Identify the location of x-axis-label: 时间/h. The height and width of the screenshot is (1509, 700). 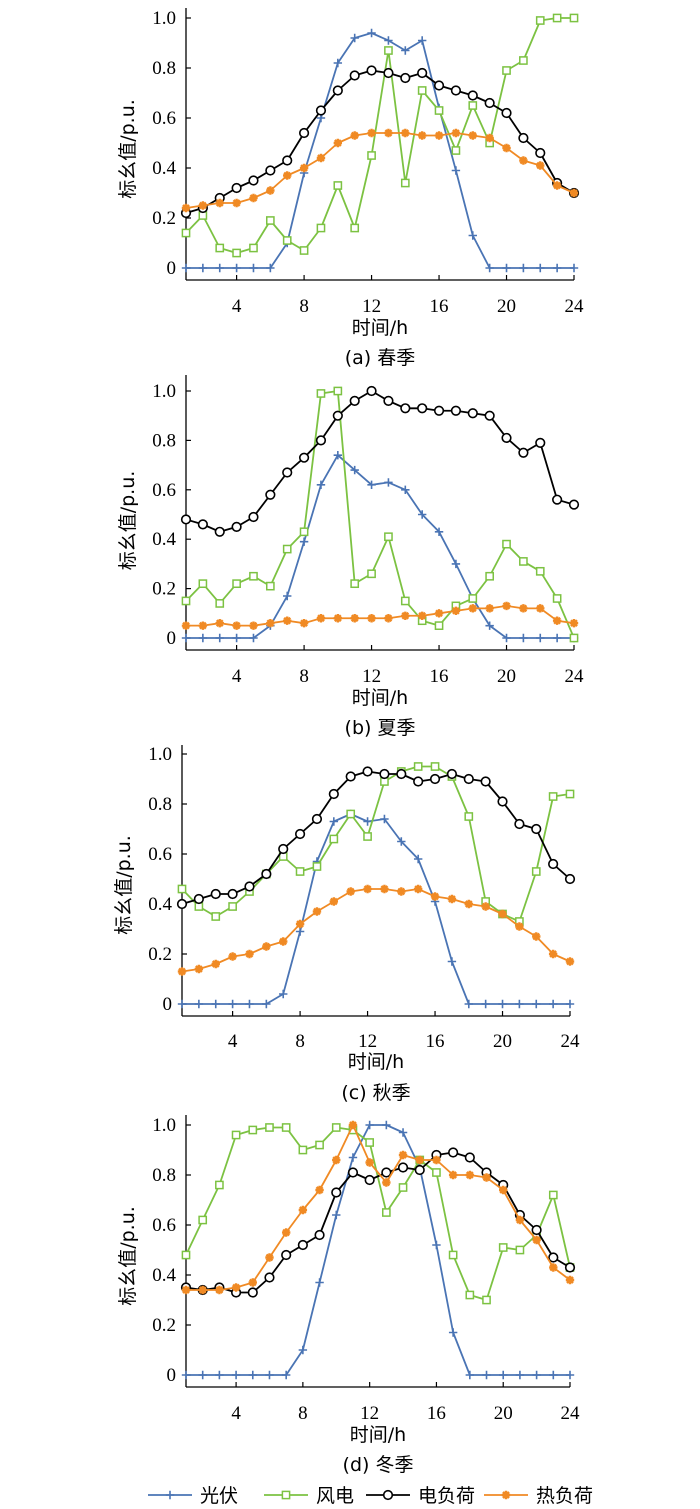
(380, 328).